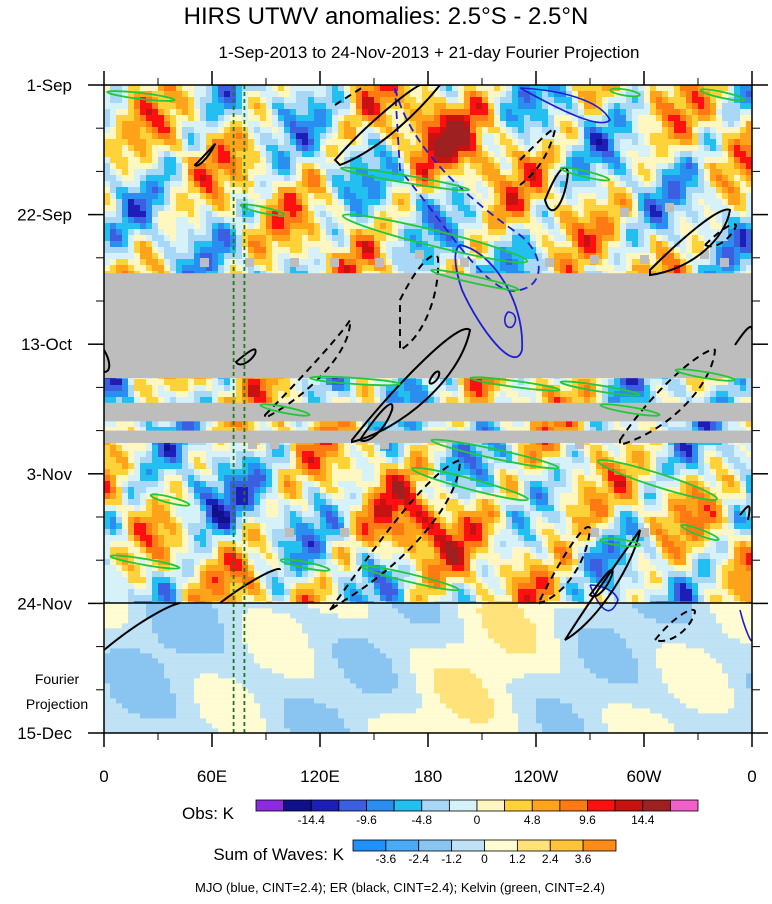 The height and width of the screenshot is (904, 772). I want to click on fourier-projection-field, so click(428, 668).